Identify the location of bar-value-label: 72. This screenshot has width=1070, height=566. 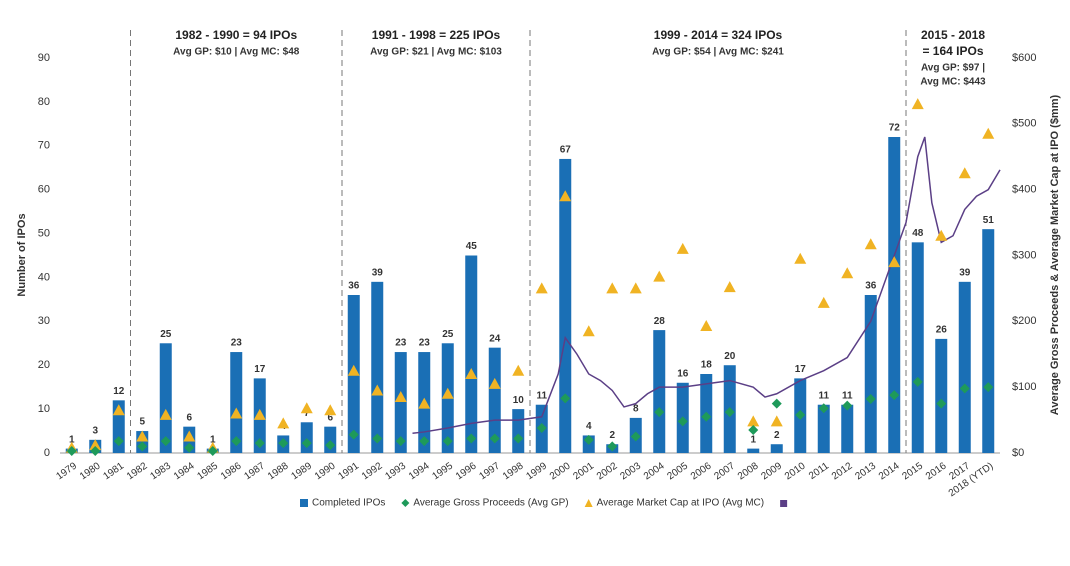
(895, 128).